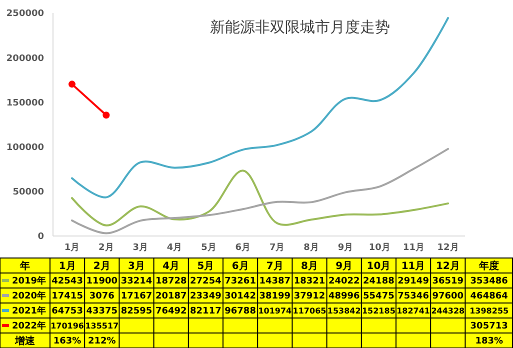 The image size is (513, 348). What do you see at coordinates (275, 266) in the screenshot?
I see `category-label: 7月` at bounding box center [275, 266].